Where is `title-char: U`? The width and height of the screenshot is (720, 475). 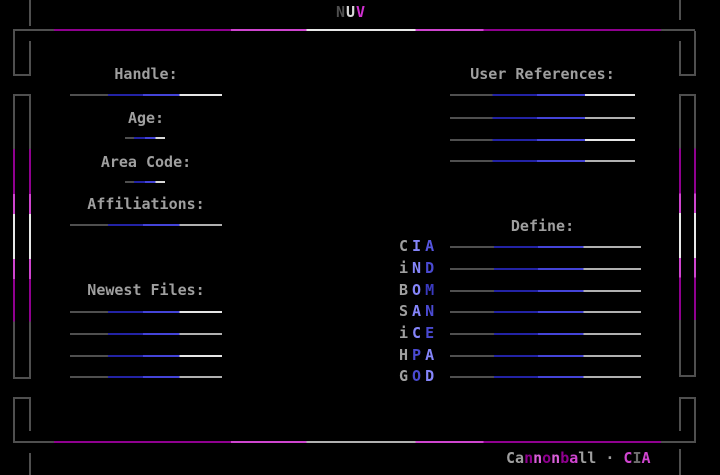 title-char: U is located at coordinates (351, 12).